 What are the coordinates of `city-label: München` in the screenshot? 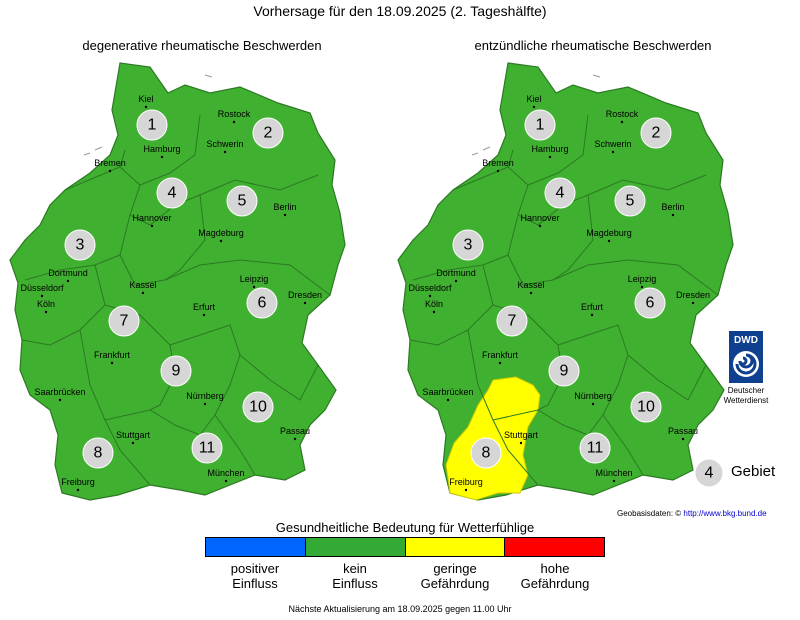 It's located at (225, 473).